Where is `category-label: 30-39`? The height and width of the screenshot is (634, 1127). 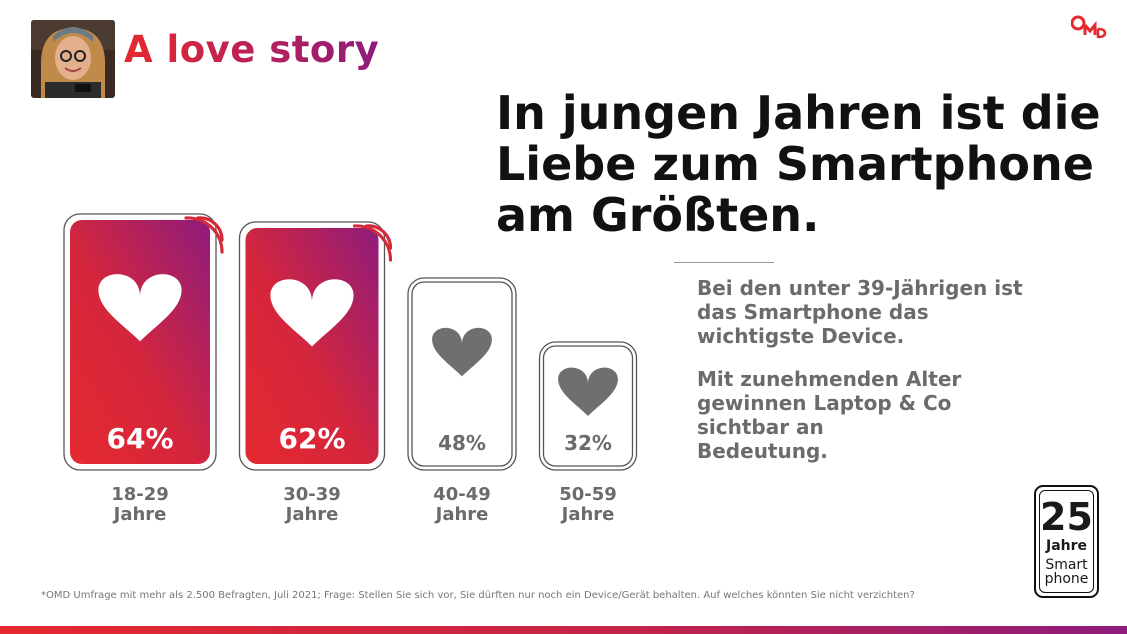
category-label: 30-39 is located at coordinates (312, 494).